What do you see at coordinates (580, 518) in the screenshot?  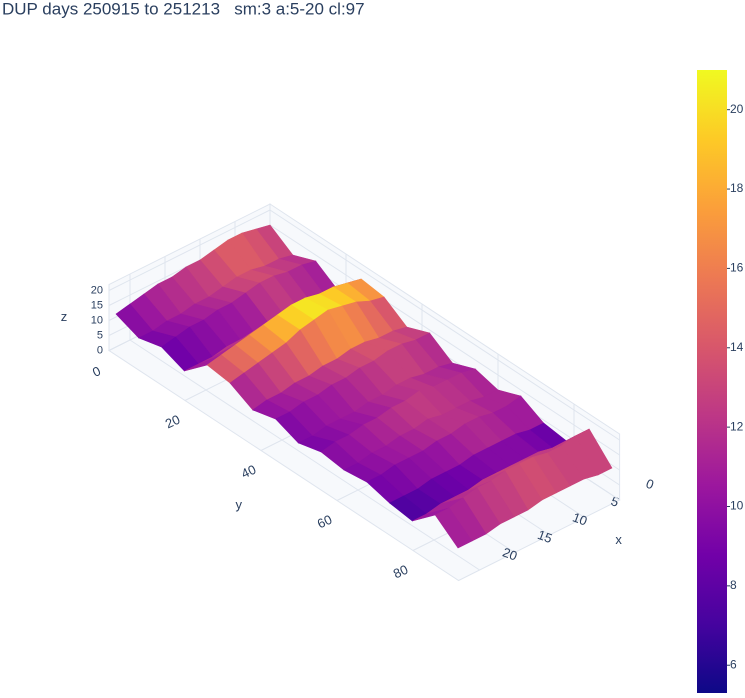 I see `x-tick-label: 10` at bounding box center [580, 518].